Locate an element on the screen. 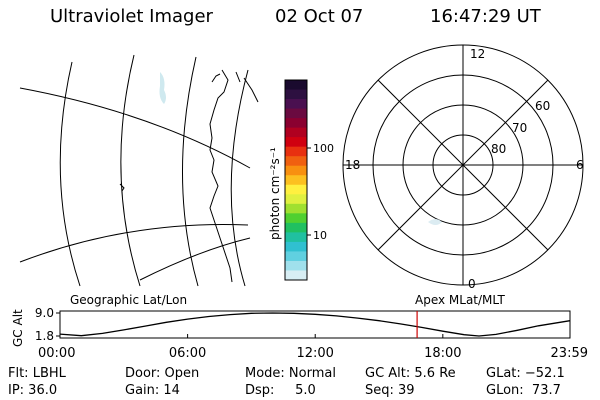 This screenshot has height=400, width=600. polar-lat-label-70: 70 is located at coordinates (519, 128).